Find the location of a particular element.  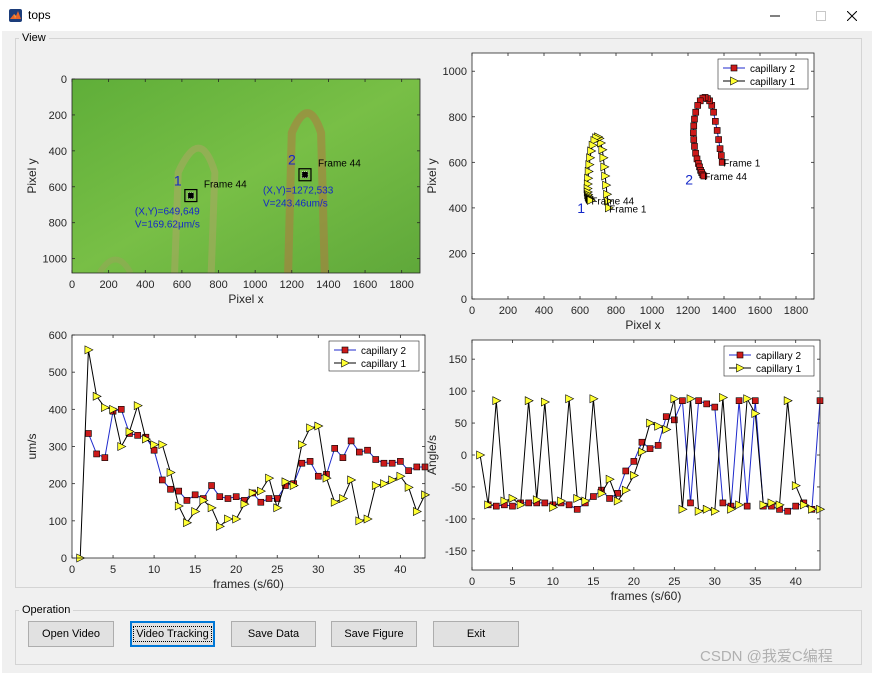

trajectory-legend-label: capillary 2 is located at coordinates (772, 69).